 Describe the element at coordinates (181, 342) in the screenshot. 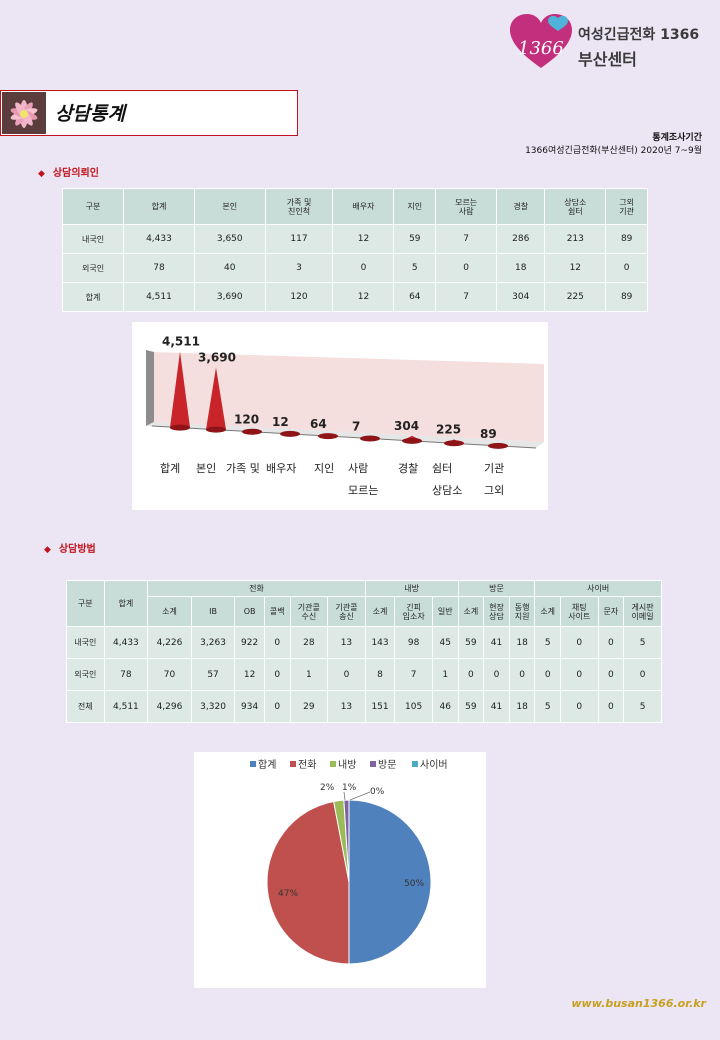

I see `data-label: 4,511` at that location.